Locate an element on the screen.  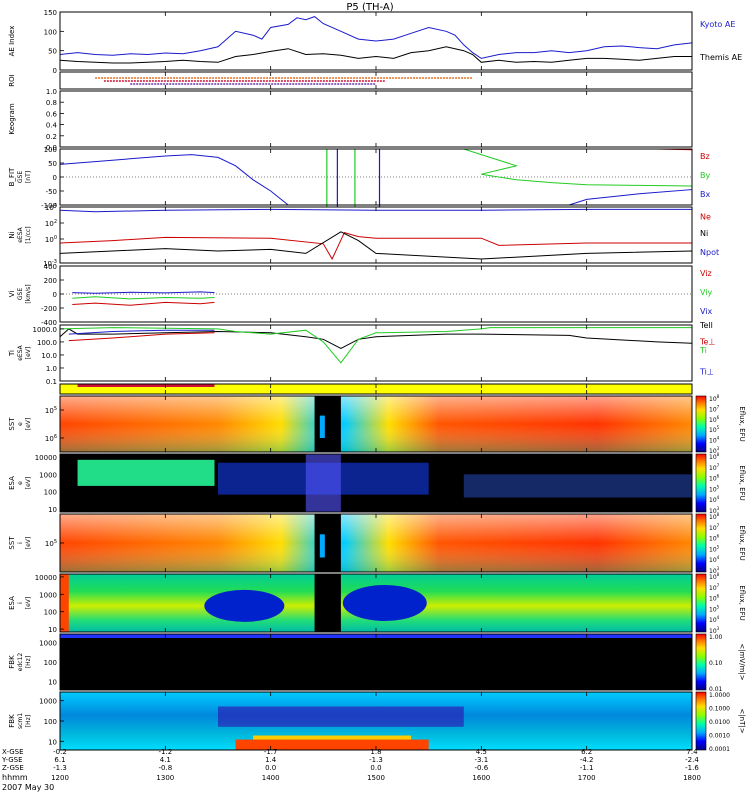
coord-row-1-value: 1.4 is located at coordinates (271, 760).